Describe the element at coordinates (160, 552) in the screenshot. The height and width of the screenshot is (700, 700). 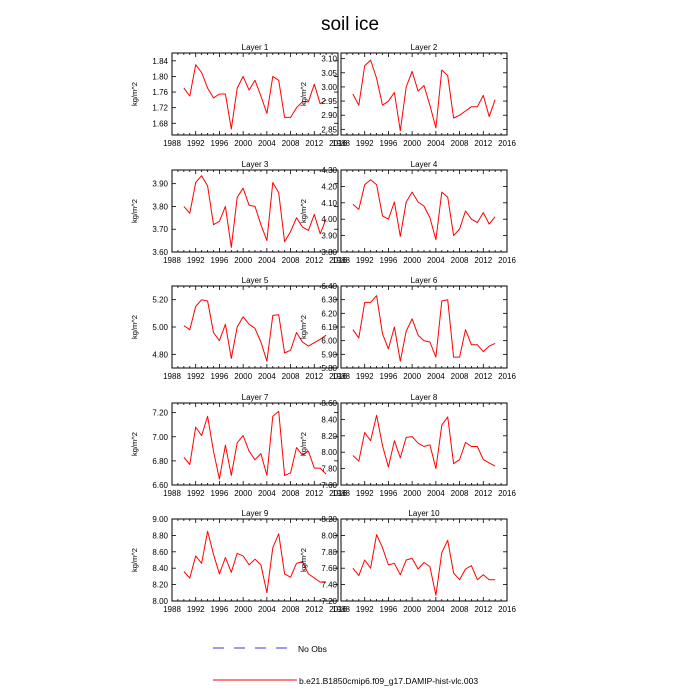
I see `y-tick-label: 8.60` at that location.